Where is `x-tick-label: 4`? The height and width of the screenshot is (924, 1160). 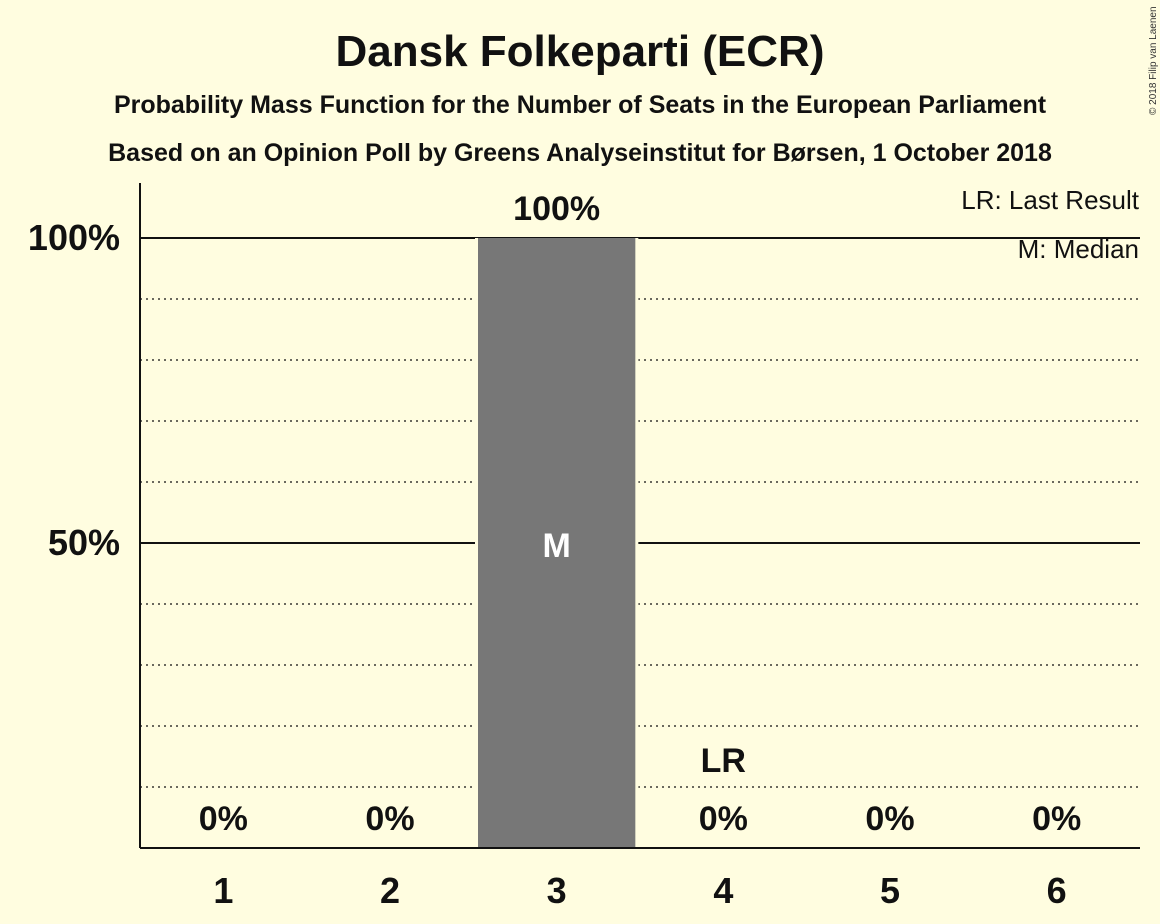
x-tick-label: 4 is located at coordinates (723, 890).